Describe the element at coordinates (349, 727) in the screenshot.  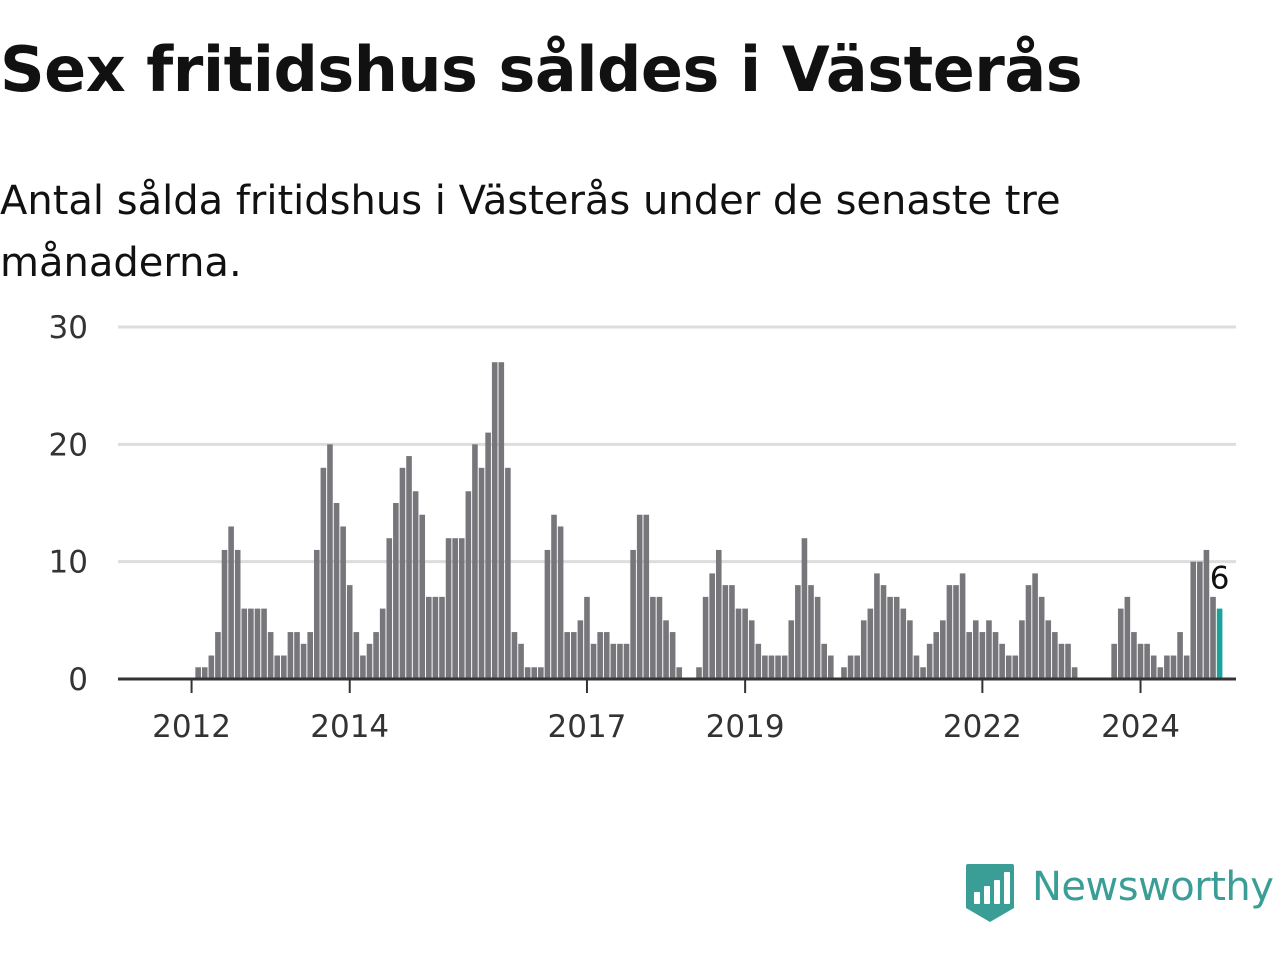
I see `x-tick-label: 2014` at that location.